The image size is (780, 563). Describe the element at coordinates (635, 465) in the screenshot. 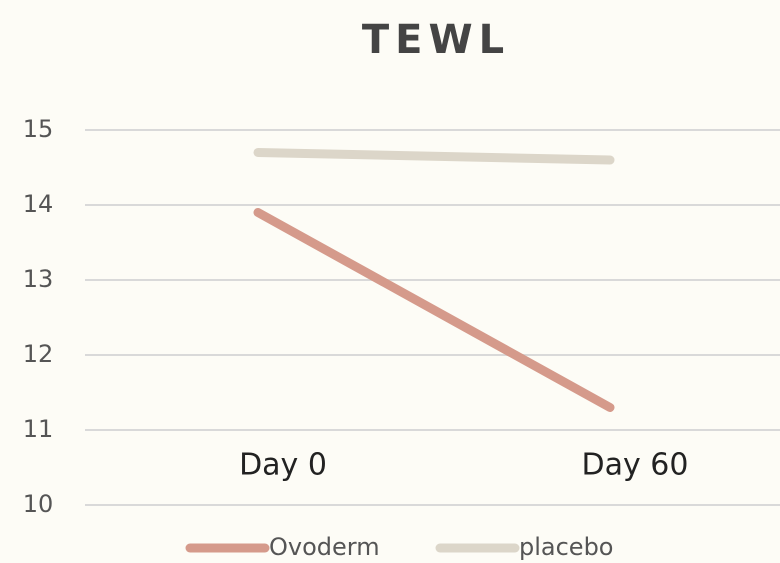

I see `x-tick-label: Day 60` at that location.